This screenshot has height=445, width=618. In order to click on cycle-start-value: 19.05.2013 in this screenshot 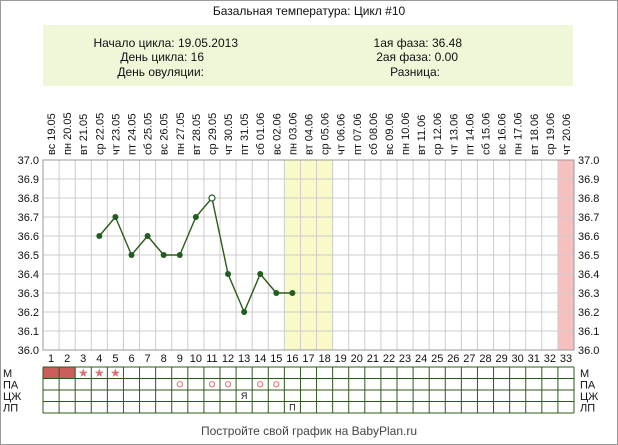, I will do `click(207, 43)`.